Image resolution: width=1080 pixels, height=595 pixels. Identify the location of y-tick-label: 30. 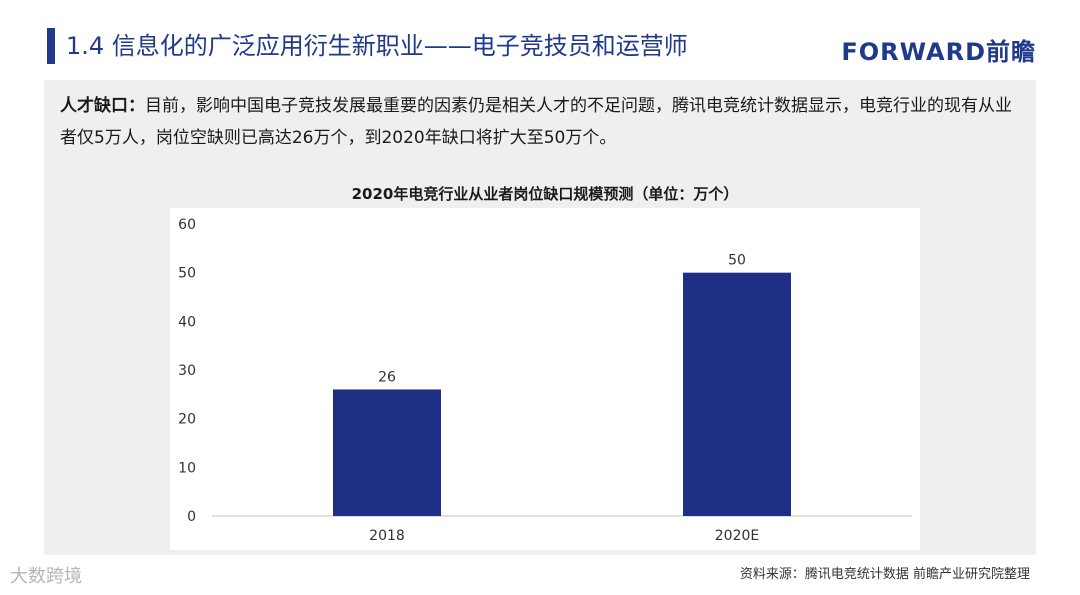
(187, 371).